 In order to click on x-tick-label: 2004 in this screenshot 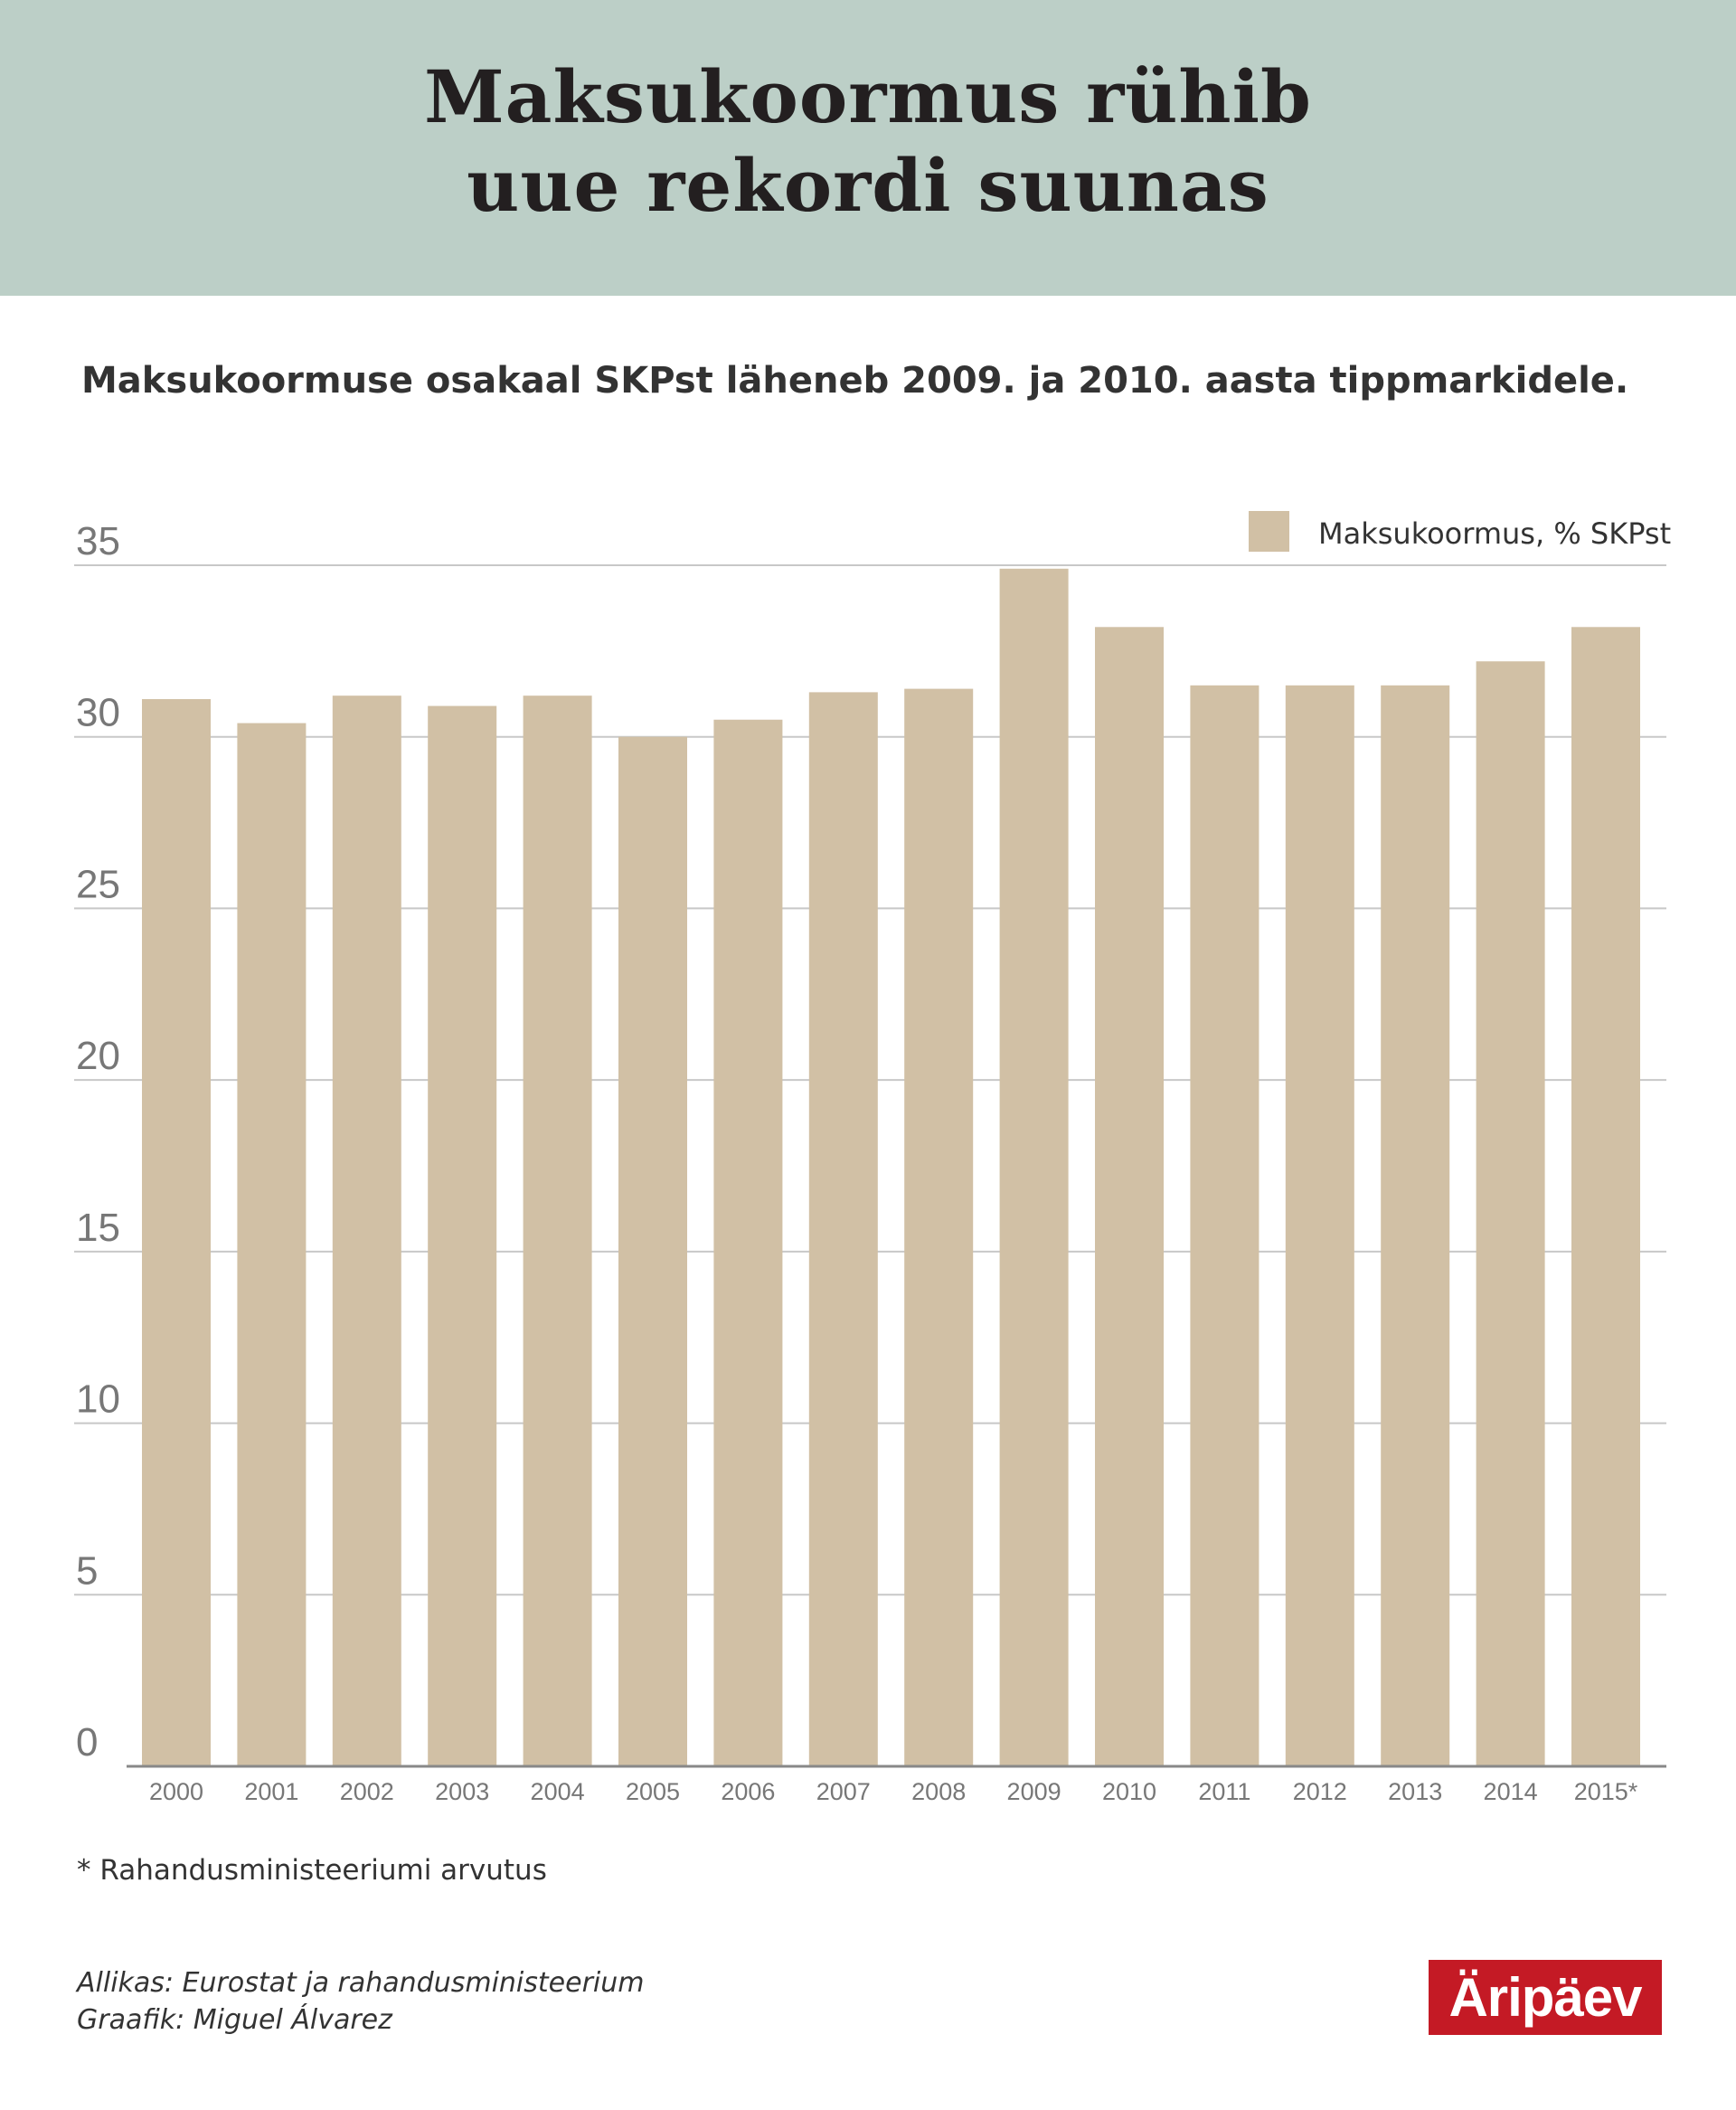, I will do `click(558, 1791)`.